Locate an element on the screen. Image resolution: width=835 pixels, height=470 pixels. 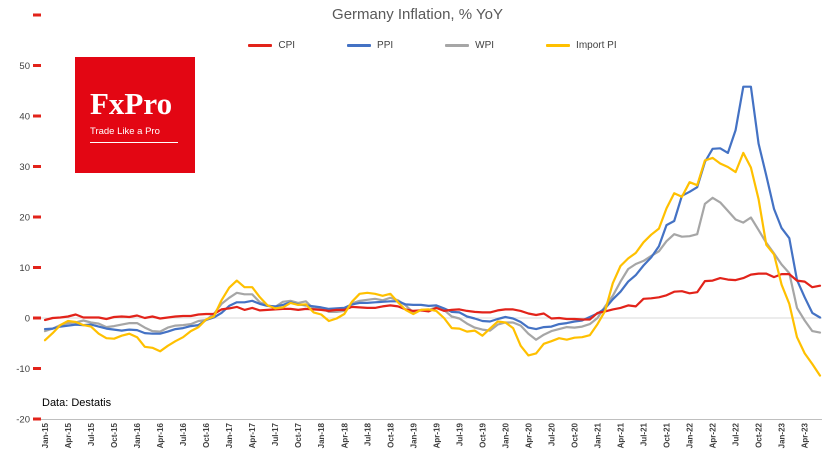
legend-key-wpi-line-icon is located at coordinates (457, 45).